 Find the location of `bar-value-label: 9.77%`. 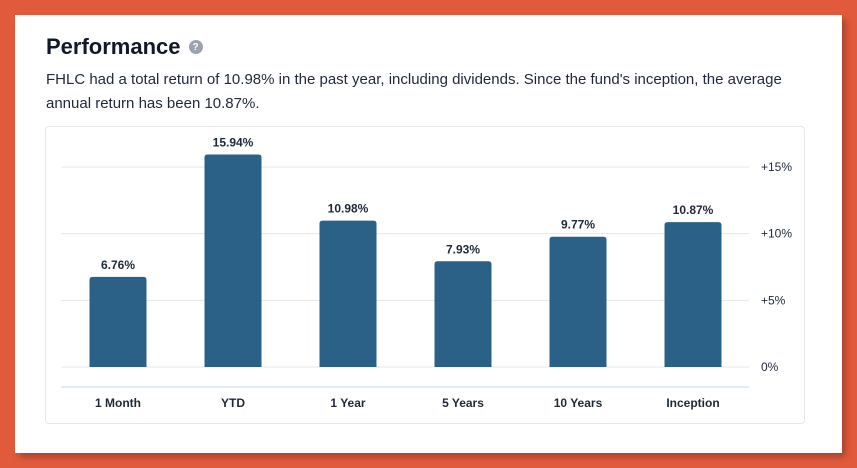

bar-value-label: 9.77% is located at coordinates (578, 225).